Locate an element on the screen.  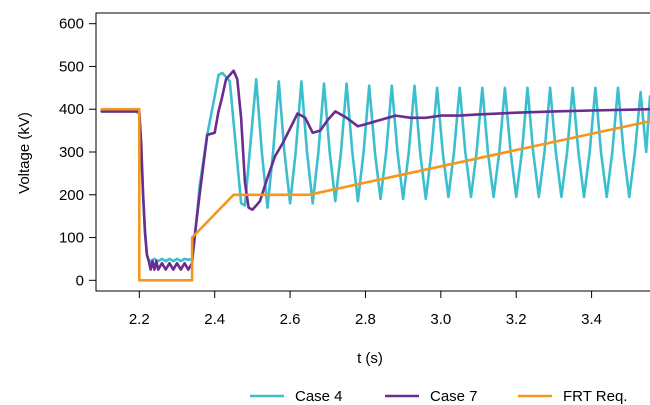
legend-label-case-7: Case 7 is located at coordinates (454, 396).